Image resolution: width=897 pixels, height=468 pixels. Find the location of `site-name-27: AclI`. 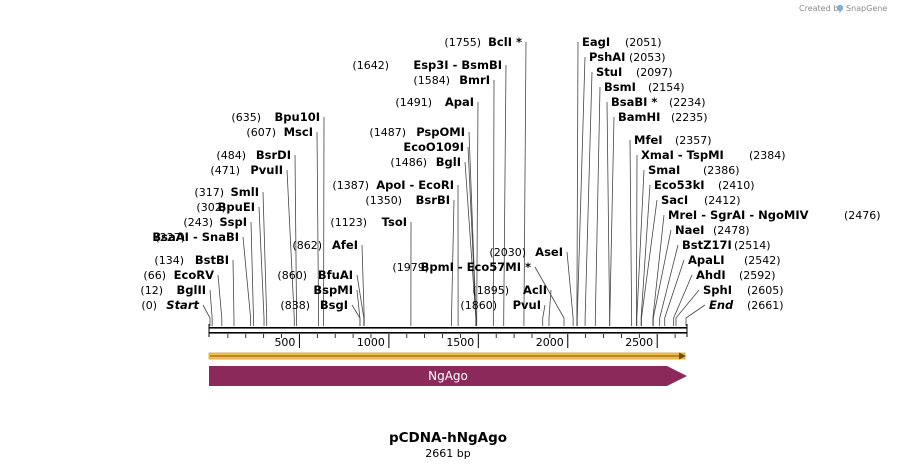

site-name-27: AclI is located at coordinates (535, 290).